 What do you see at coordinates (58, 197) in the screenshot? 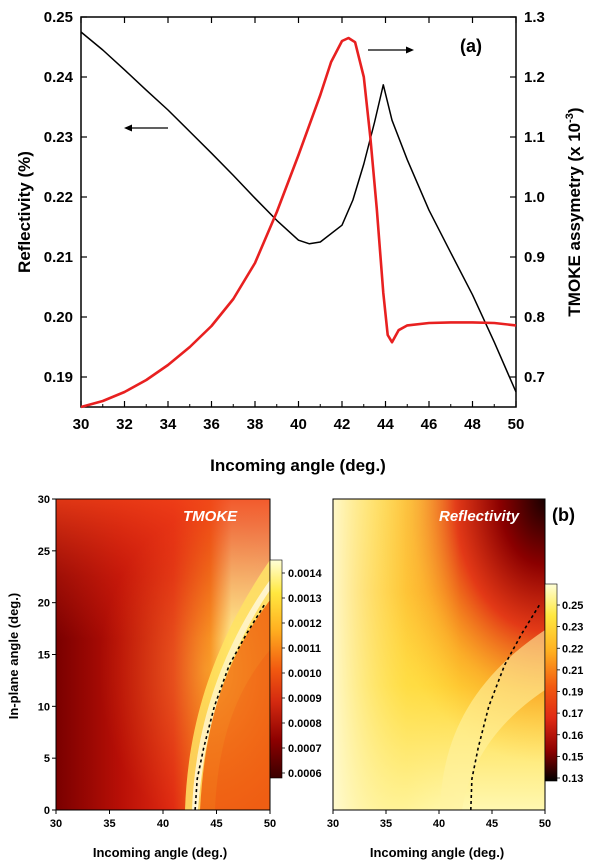
I see `y-tick-label: 0.22` at bounding box center [58, 197].